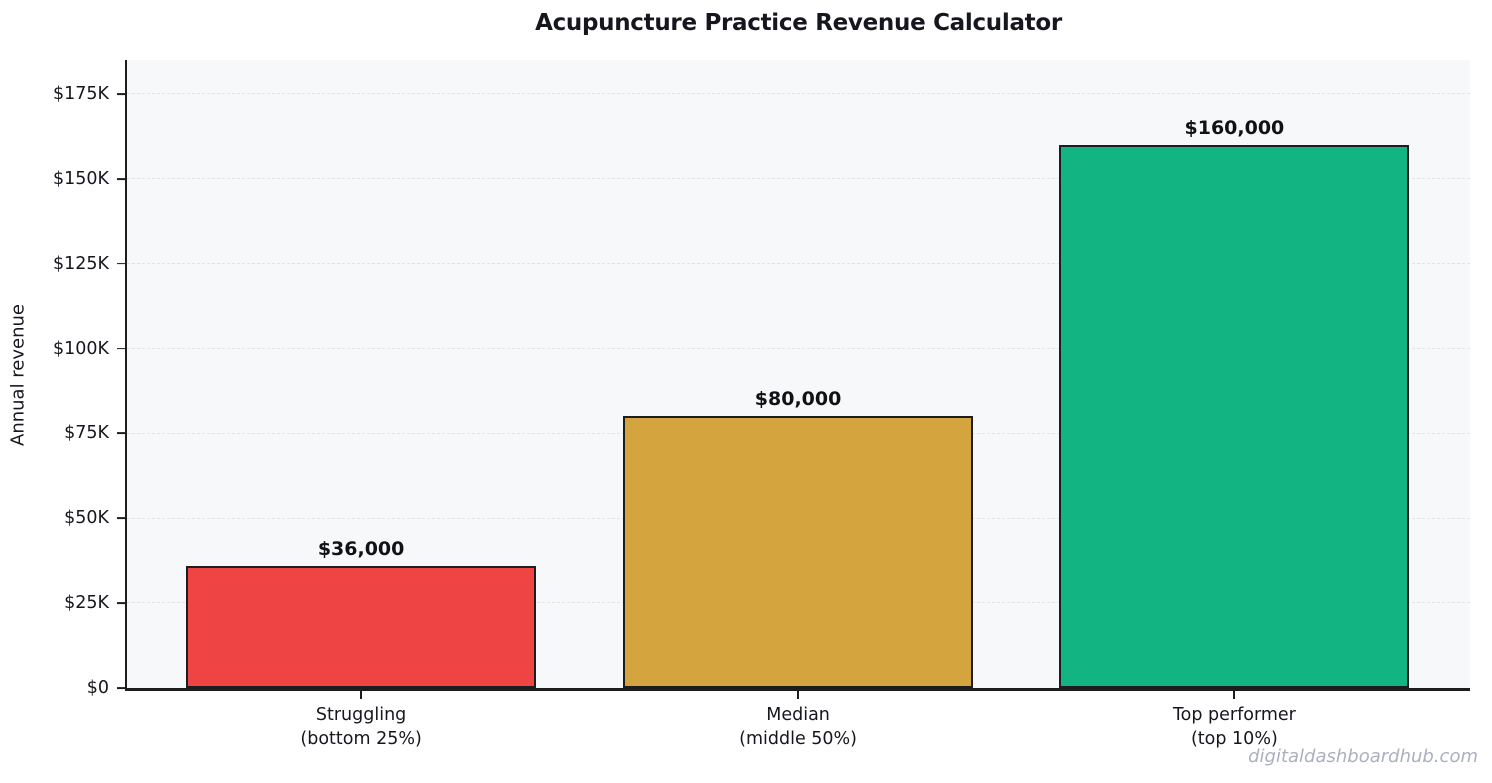  Describe the element at coordinates (80, 178) in the screenshot. I see `y-tick-label: $150K` at that location.